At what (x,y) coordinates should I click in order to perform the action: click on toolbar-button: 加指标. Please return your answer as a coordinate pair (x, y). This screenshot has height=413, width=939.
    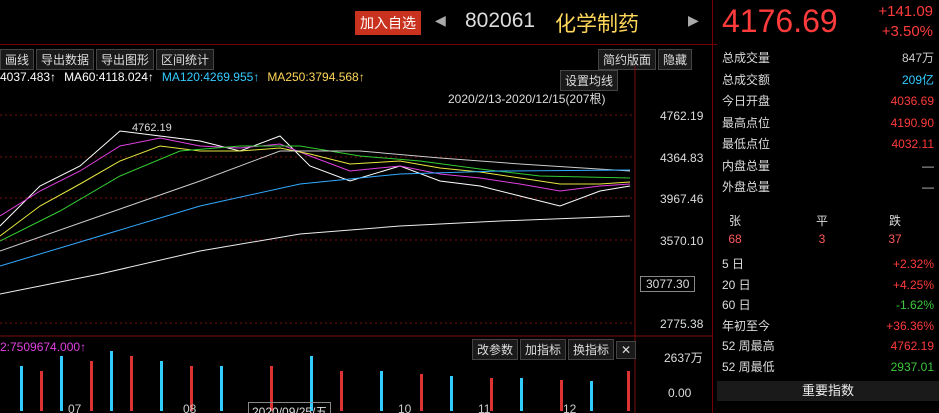
    Looking at the image, I should click on (543, 349).